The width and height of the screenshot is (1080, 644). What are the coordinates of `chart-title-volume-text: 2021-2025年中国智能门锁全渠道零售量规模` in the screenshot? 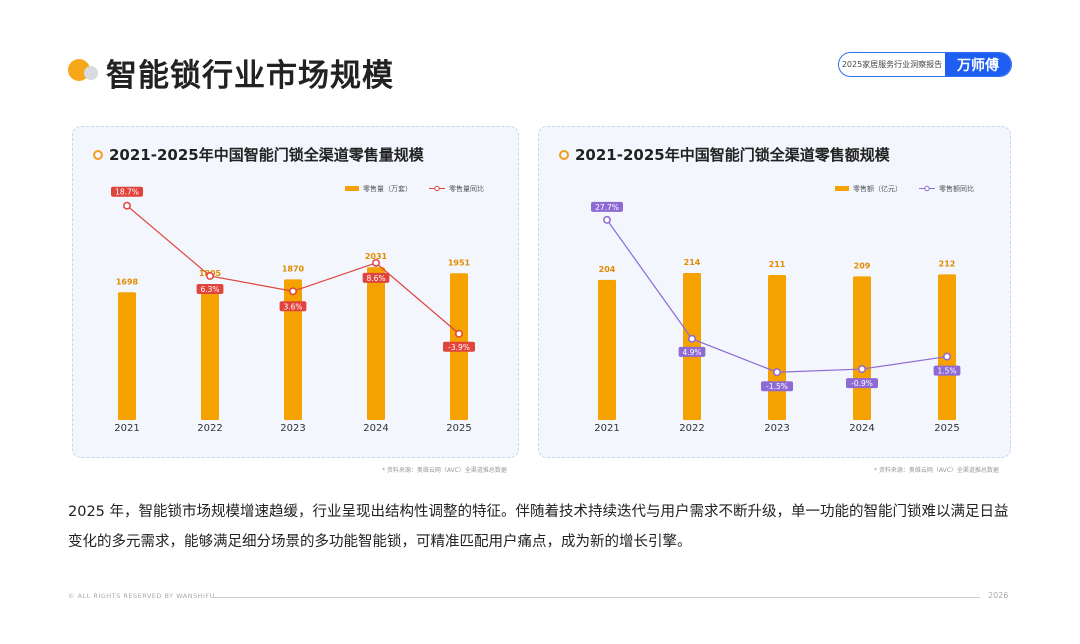 It's located at (266, 155).